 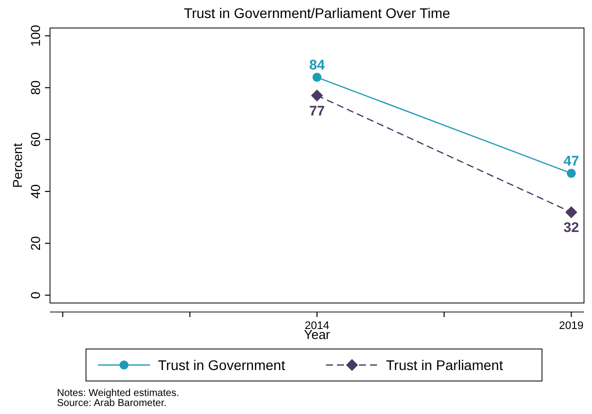 What do you see at coordinates (222, 365) in the screenshot?
I see `legend-label: Trust in Government` at bounding box center [222, 365].